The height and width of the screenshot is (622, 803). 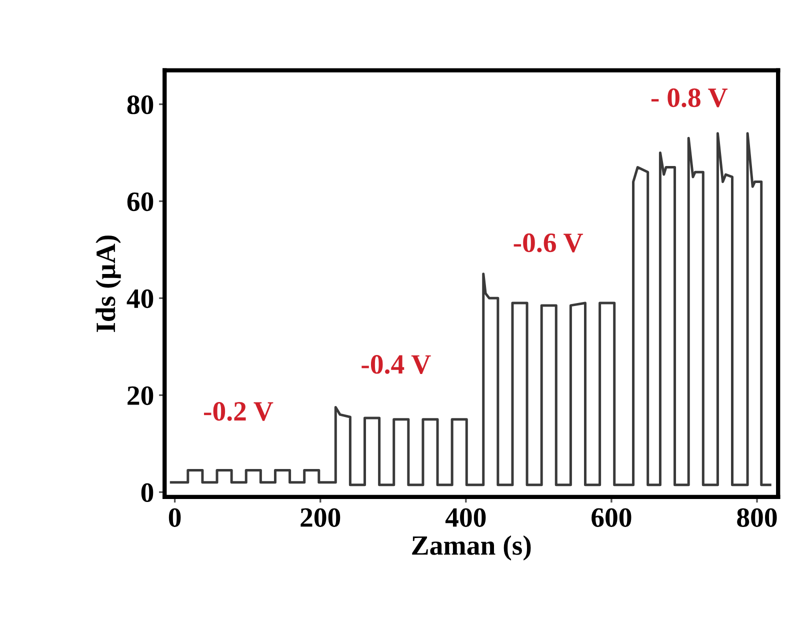 What do you see at coordinates (108, 284) in the screenshot?
I see `y-axis-title: Ids (µA)` at bounding box center [108, 284].